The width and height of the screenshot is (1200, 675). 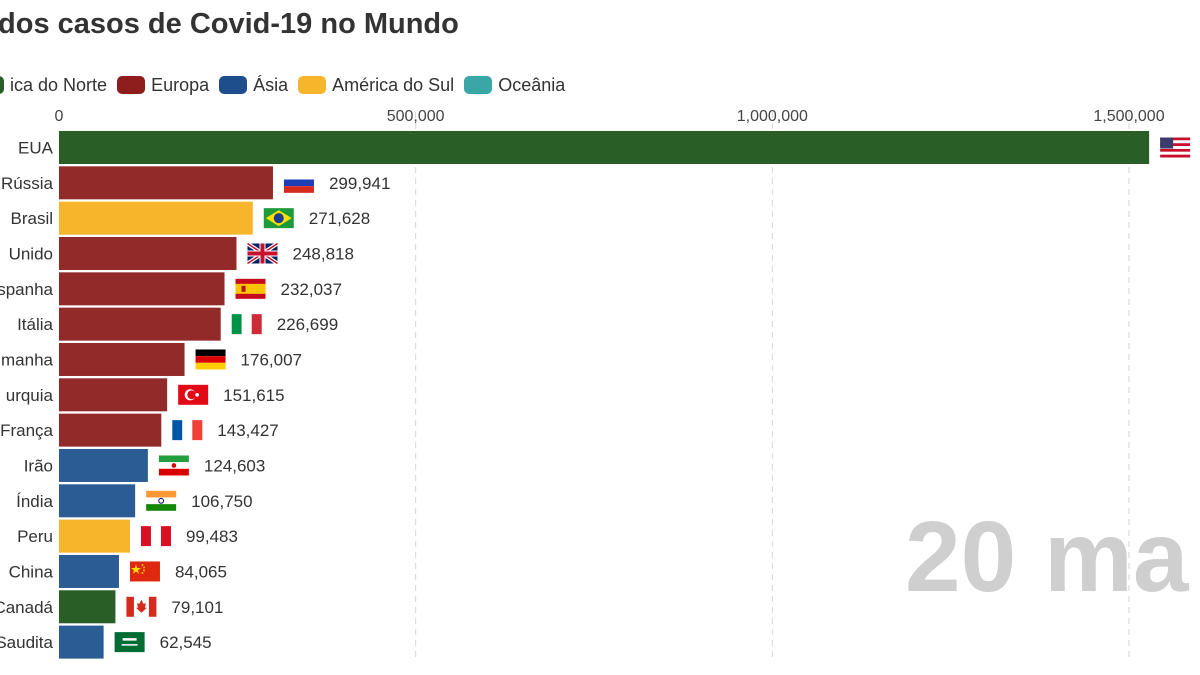 What do you see at coordinates (278, 218) in the screenshot?
I see `br-flag-icon` at bounding box center [278, 218].